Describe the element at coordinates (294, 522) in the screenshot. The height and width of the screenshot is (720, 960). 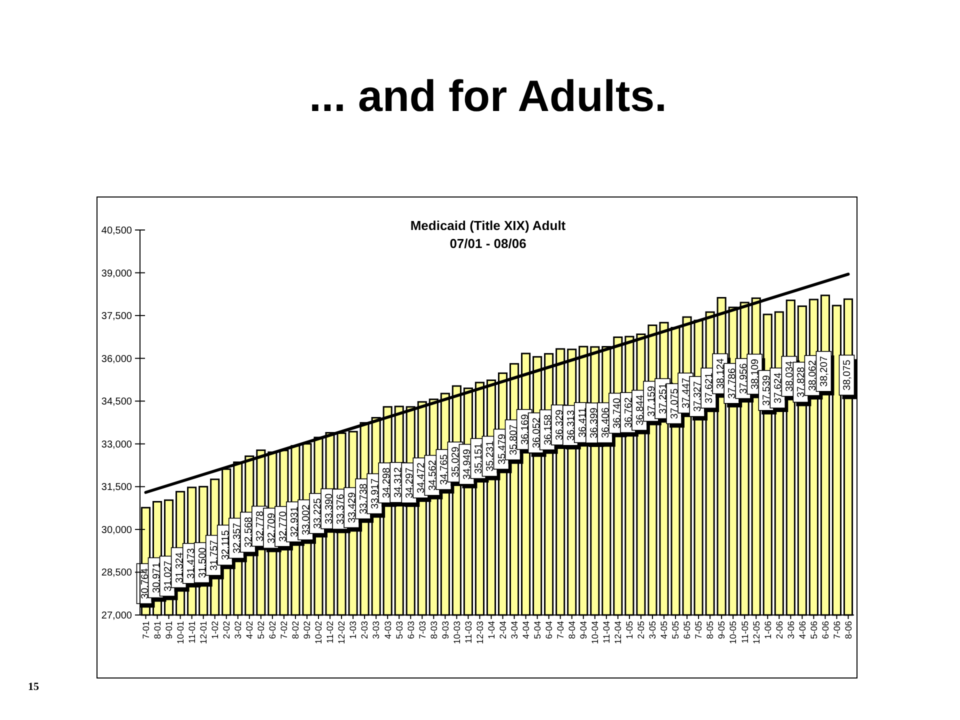
I see `data-label: 32,931` at that location.